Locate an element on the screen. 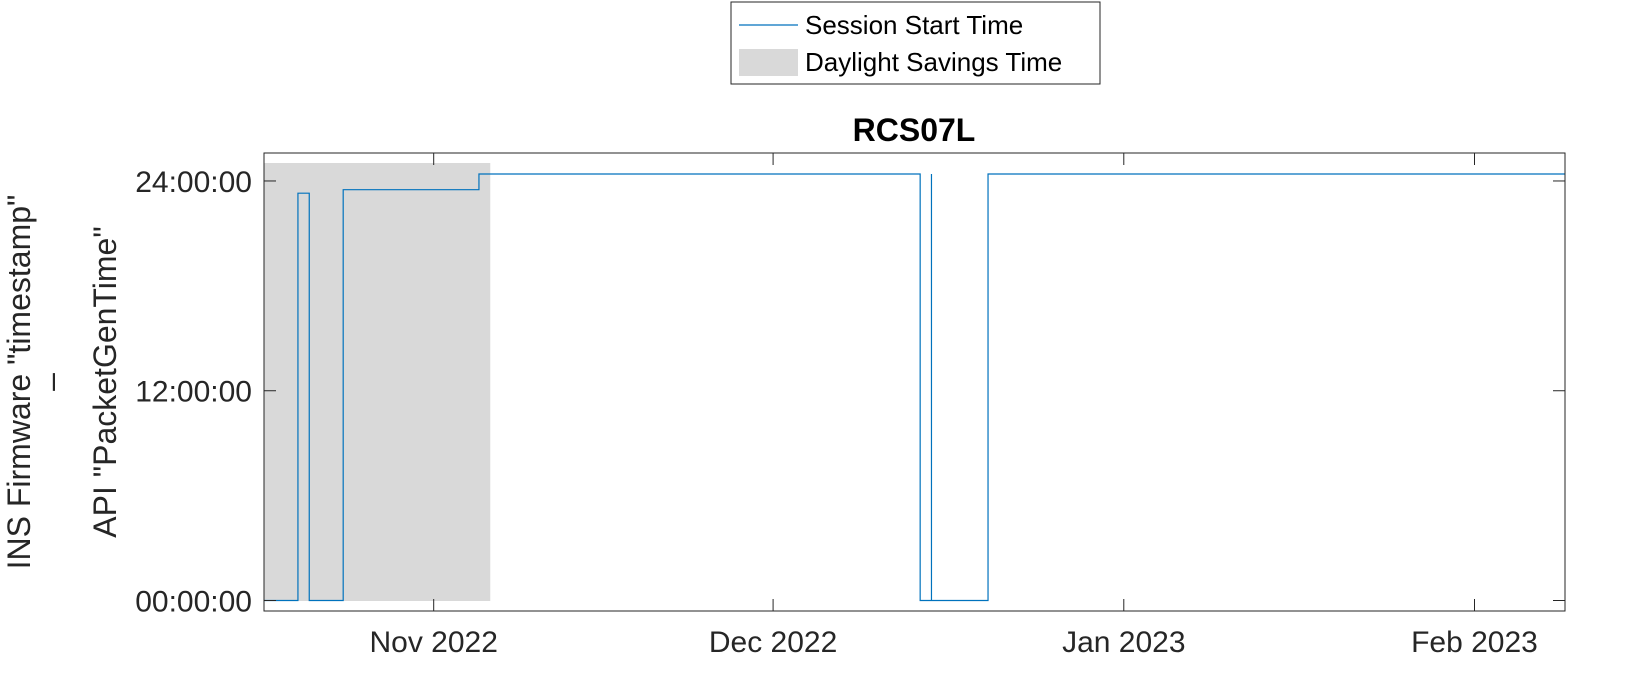 This screenshot has height=680, width=1626. y-axis-label-line: API "PacketGenTime" is located at coordinates (105, 381).